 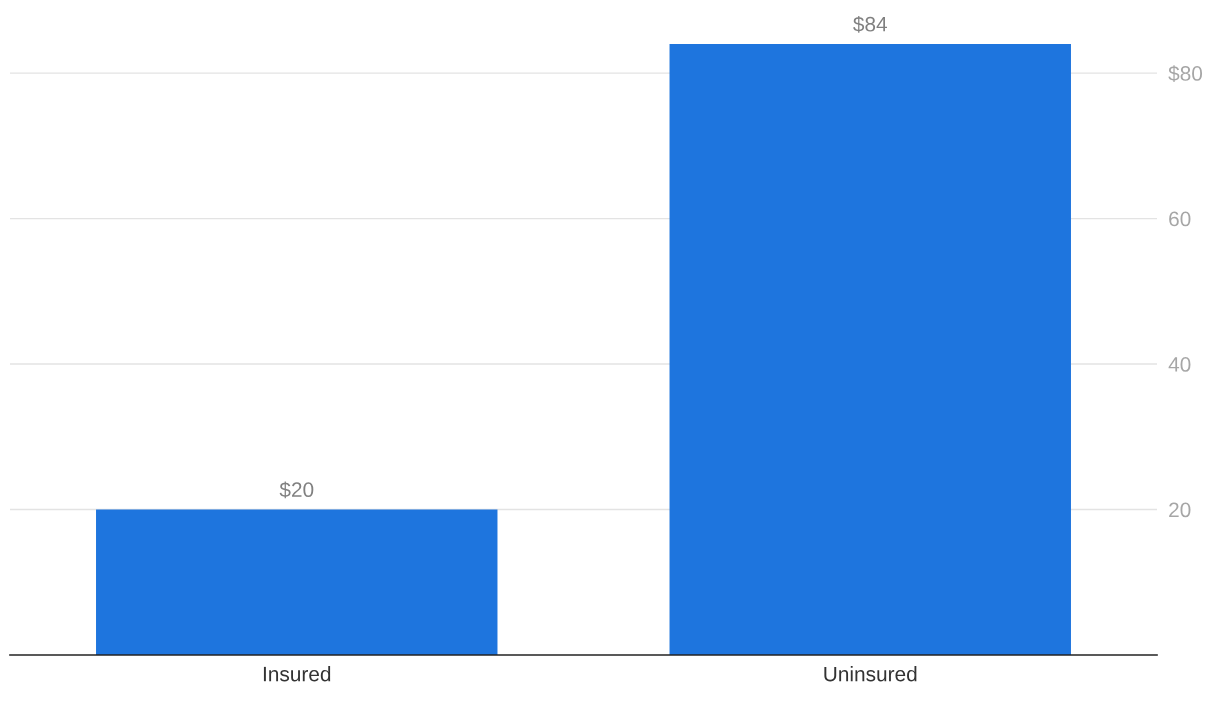 What do you see at coordinates (1185, 74) in the screenshot?
I see `y-tick-label: $80` at bounding box center [1185, 74].